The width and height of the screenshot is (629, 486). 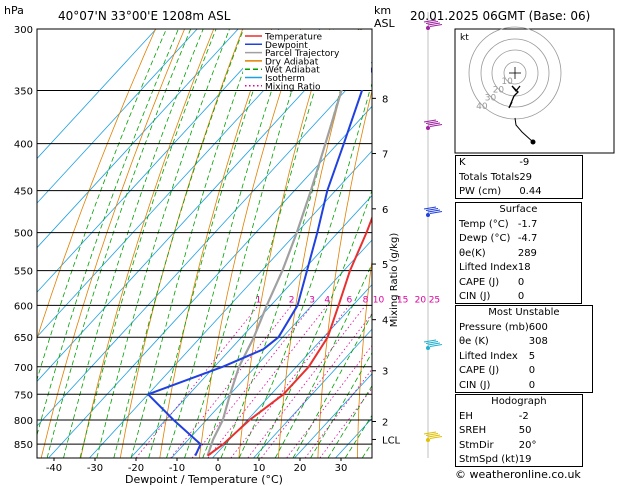 What do you see at coordinates (385, 99) in the screenshot?
I see `km-tick-label: 8` at bounding box center [385, 99].